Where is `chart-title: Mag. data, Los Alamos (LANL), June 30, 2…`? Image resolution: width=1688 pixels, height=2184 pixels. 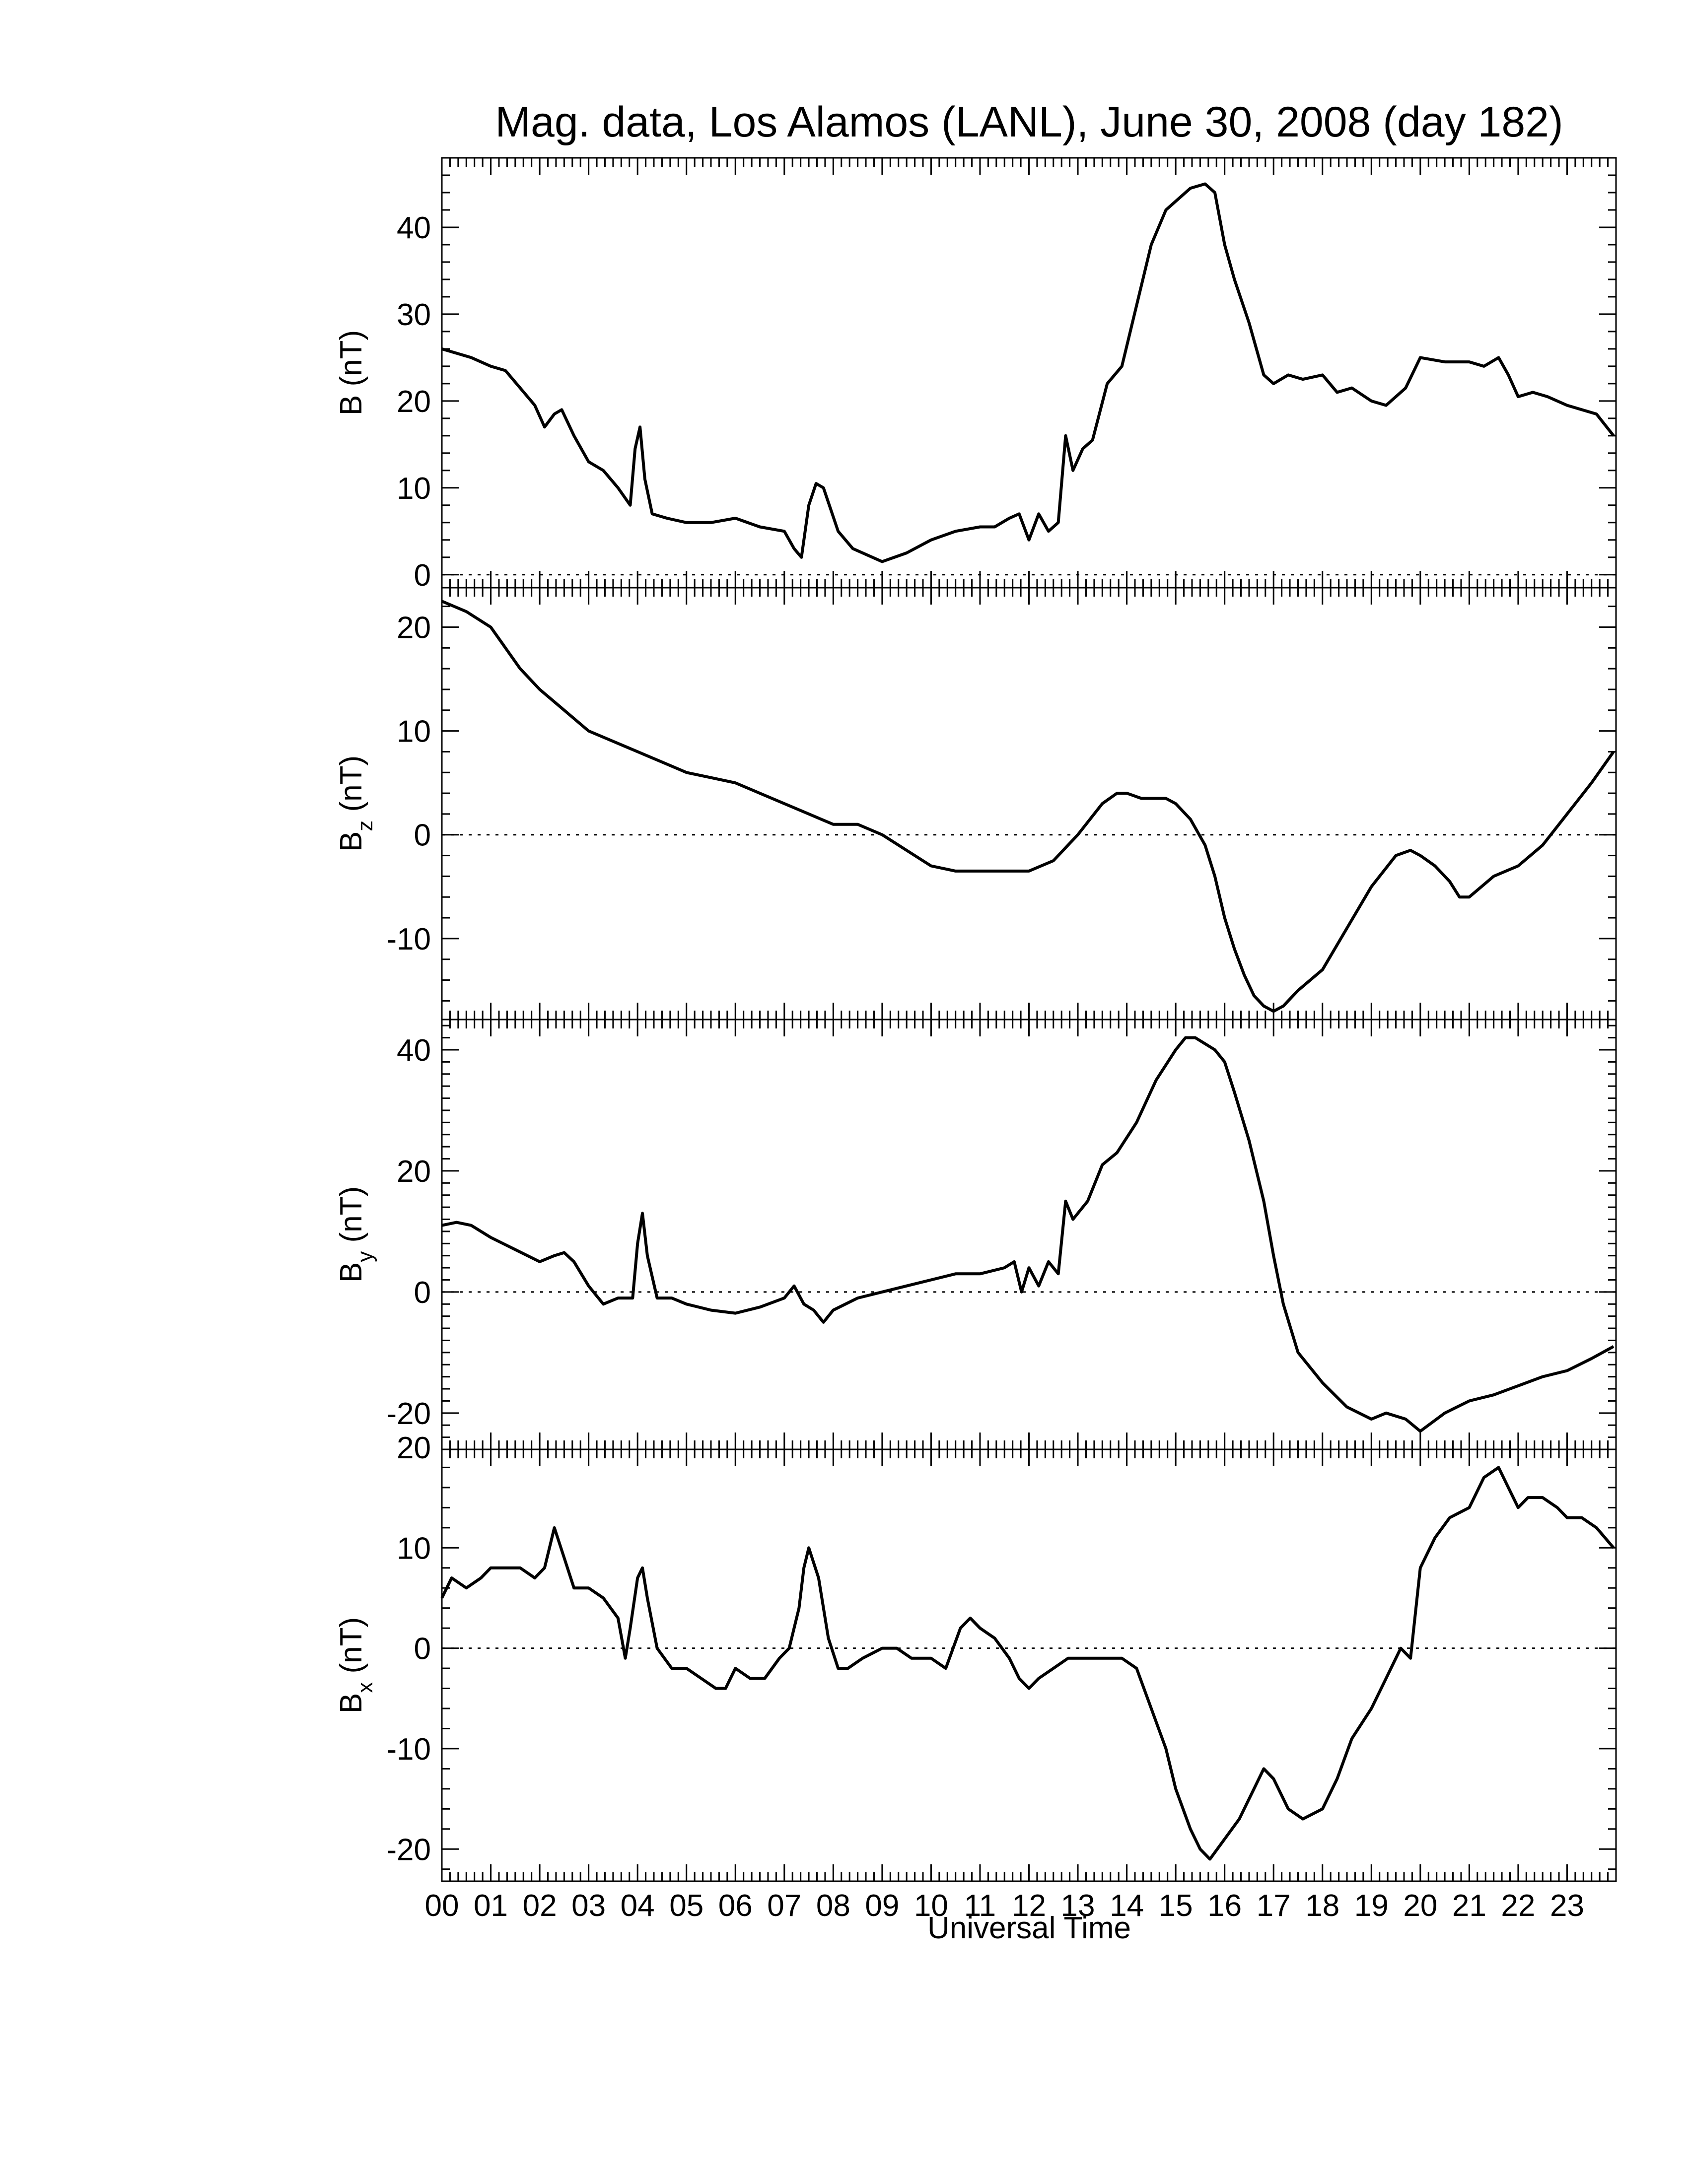
chart-title: Mag. data, Los Alamos (LANL), June 30, 2… is located at coordinates (1029, 122).